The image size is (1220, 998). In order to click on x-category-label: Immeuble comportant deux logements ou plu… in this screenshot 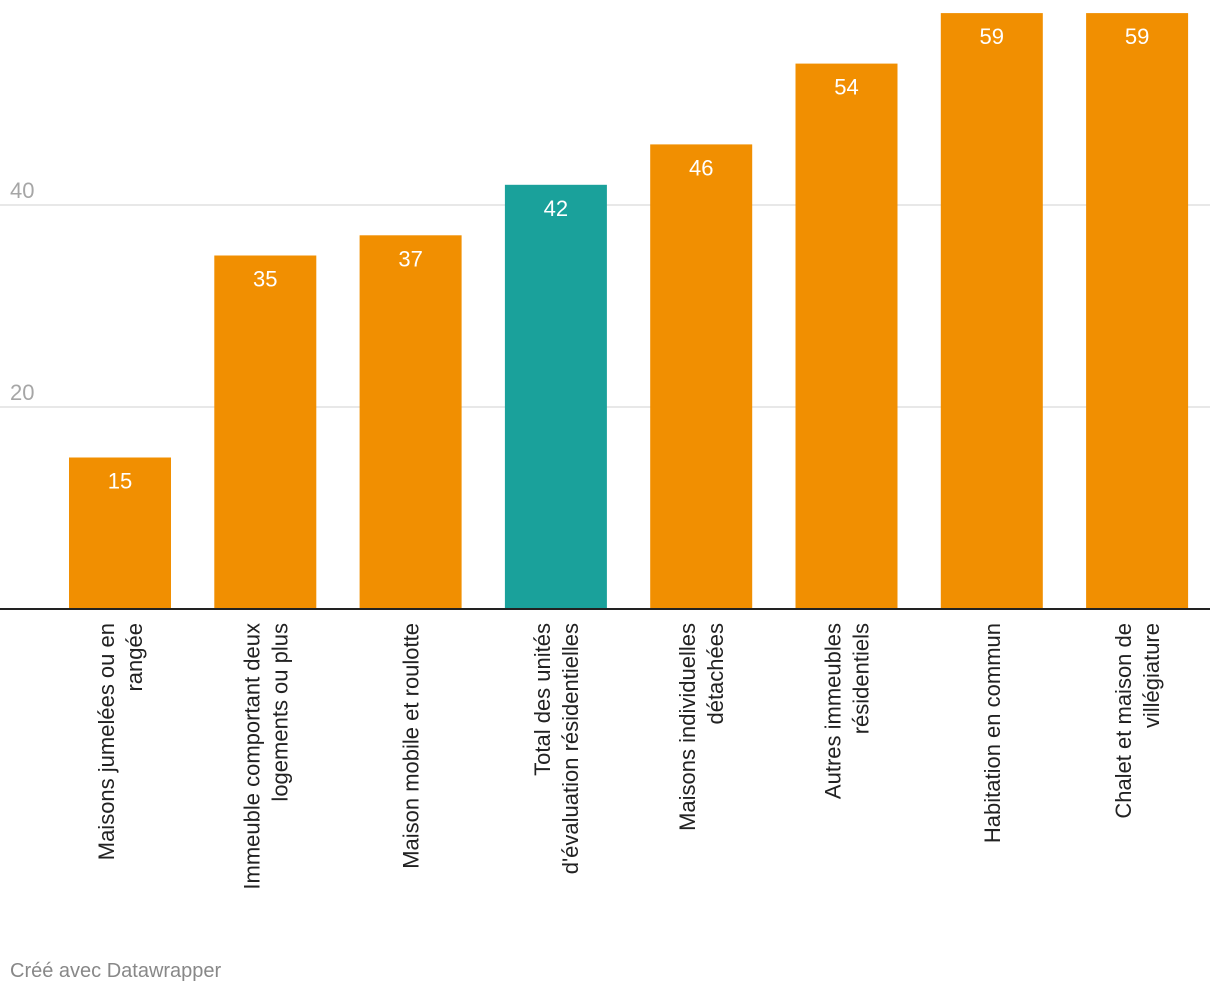, I will do `click(265, 756)`.